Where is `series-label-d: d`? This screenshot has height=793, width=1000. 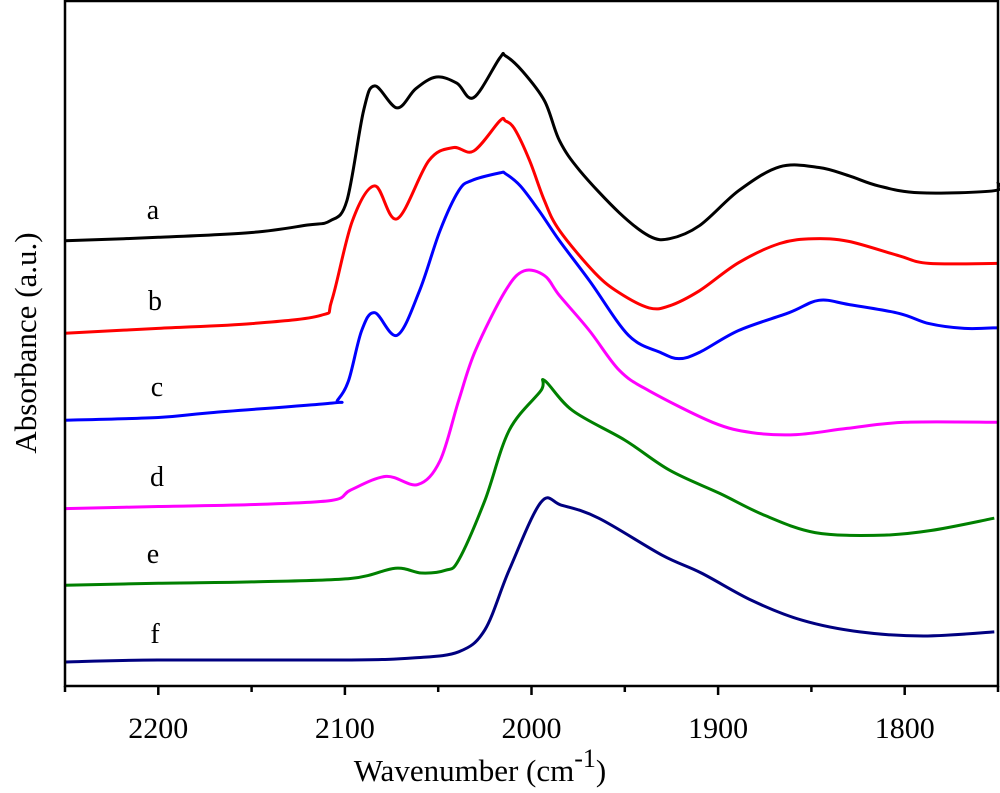 series-label-d: d is located at coordinates (157, 477).